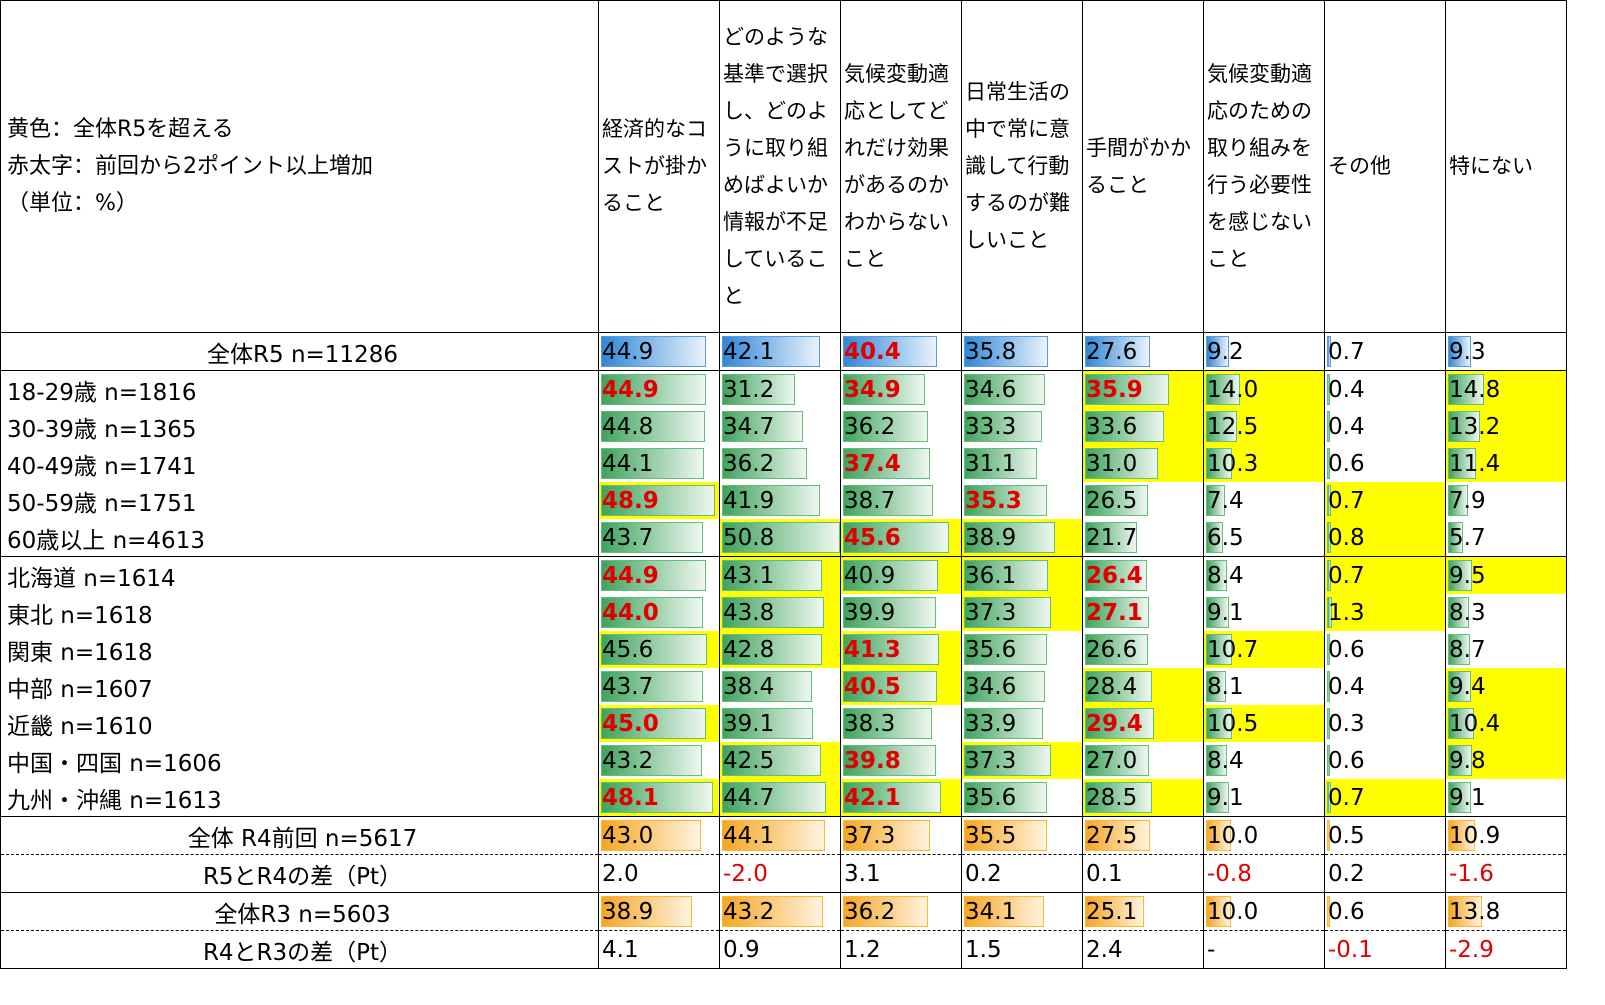  Describe the element at coordinates (628, 911) in the screenshot. I see `cell-value: 38.9` at that location.